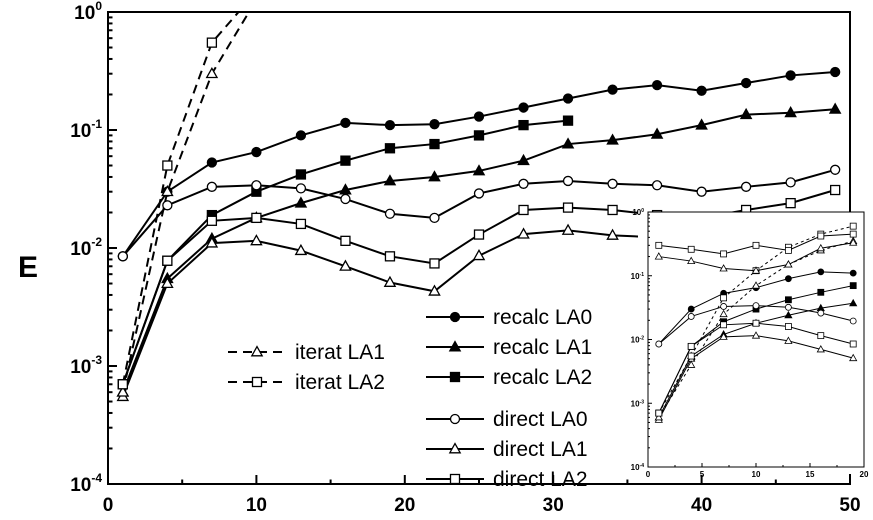 The height and width of the screenshot is (520, 873). I want to click on legend-label: direct LA2, so click(540, 479).